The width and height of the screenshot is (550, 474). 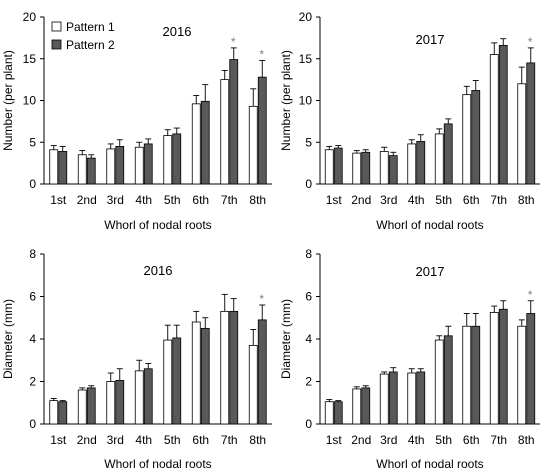 I want to click on legend-swatch-pattern1, so click(x=56, y=26).